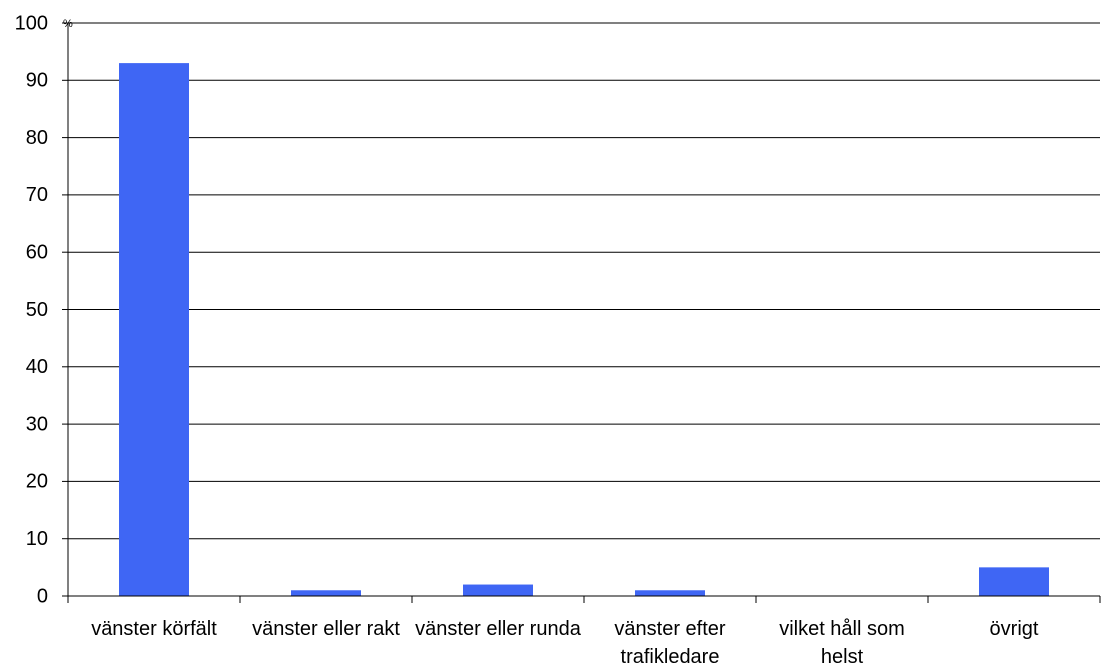 This screenshot has width=1102, height=668. What do you see at coordinates (37, 424) in the screenshot?
I see `y-tick-label: 30` at bounding box center [37, 424].